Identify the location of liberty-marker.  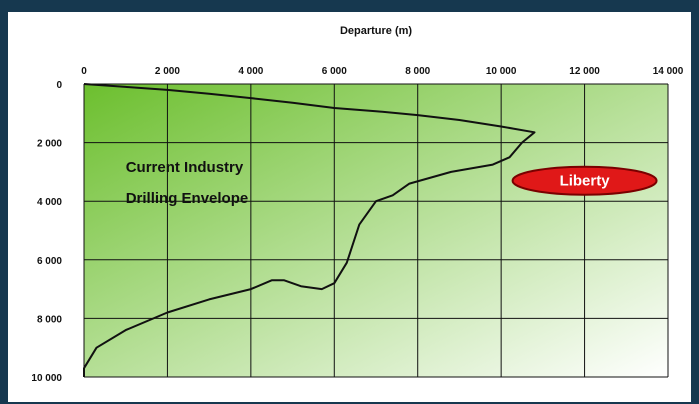
(584, 180).